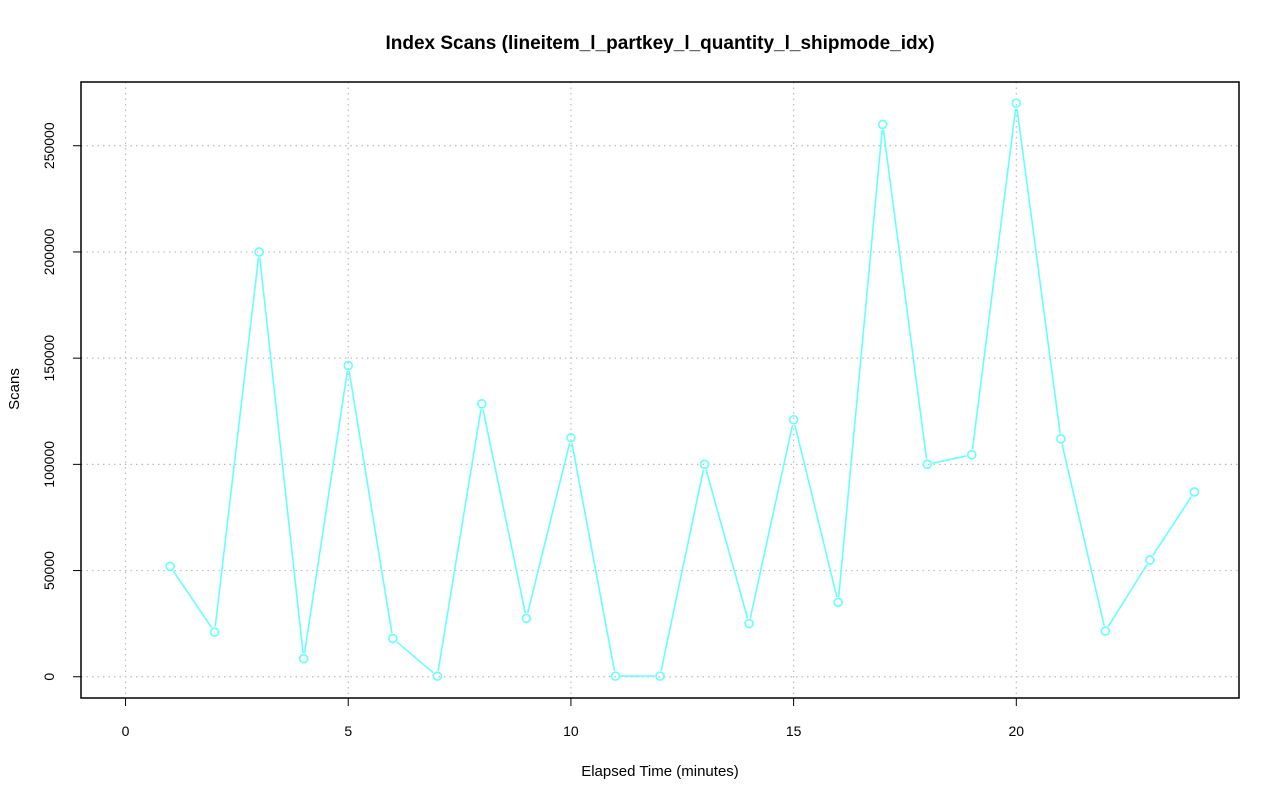 Image resolution: width=1280 pixels, height=801 pixels. I want to click on y-tick-label: 200000, so click(49, 251).